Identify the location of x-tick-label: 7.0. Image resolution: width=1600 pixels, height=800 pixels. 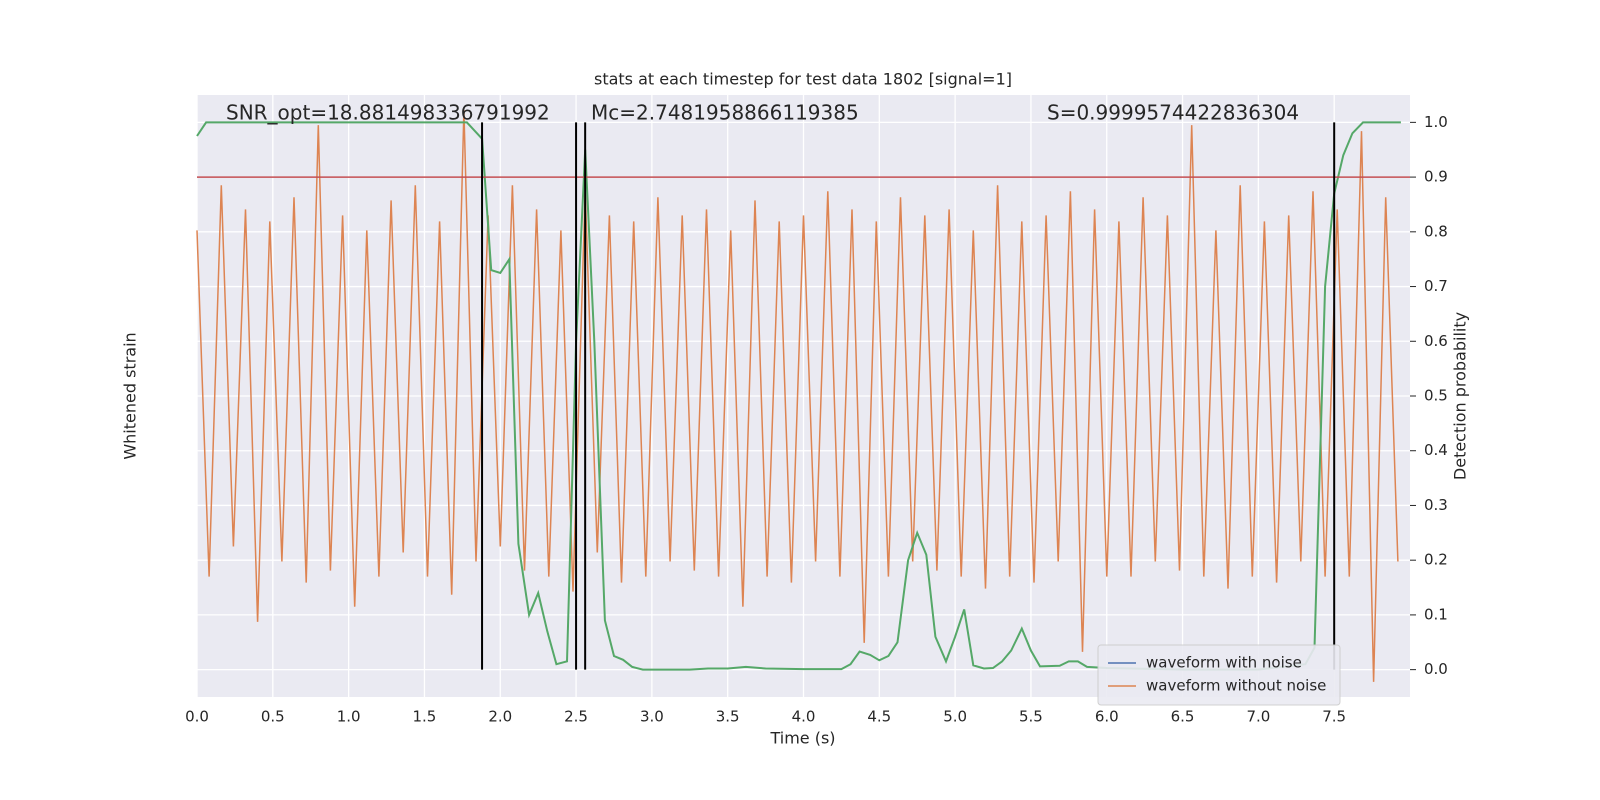
(1258, 717).